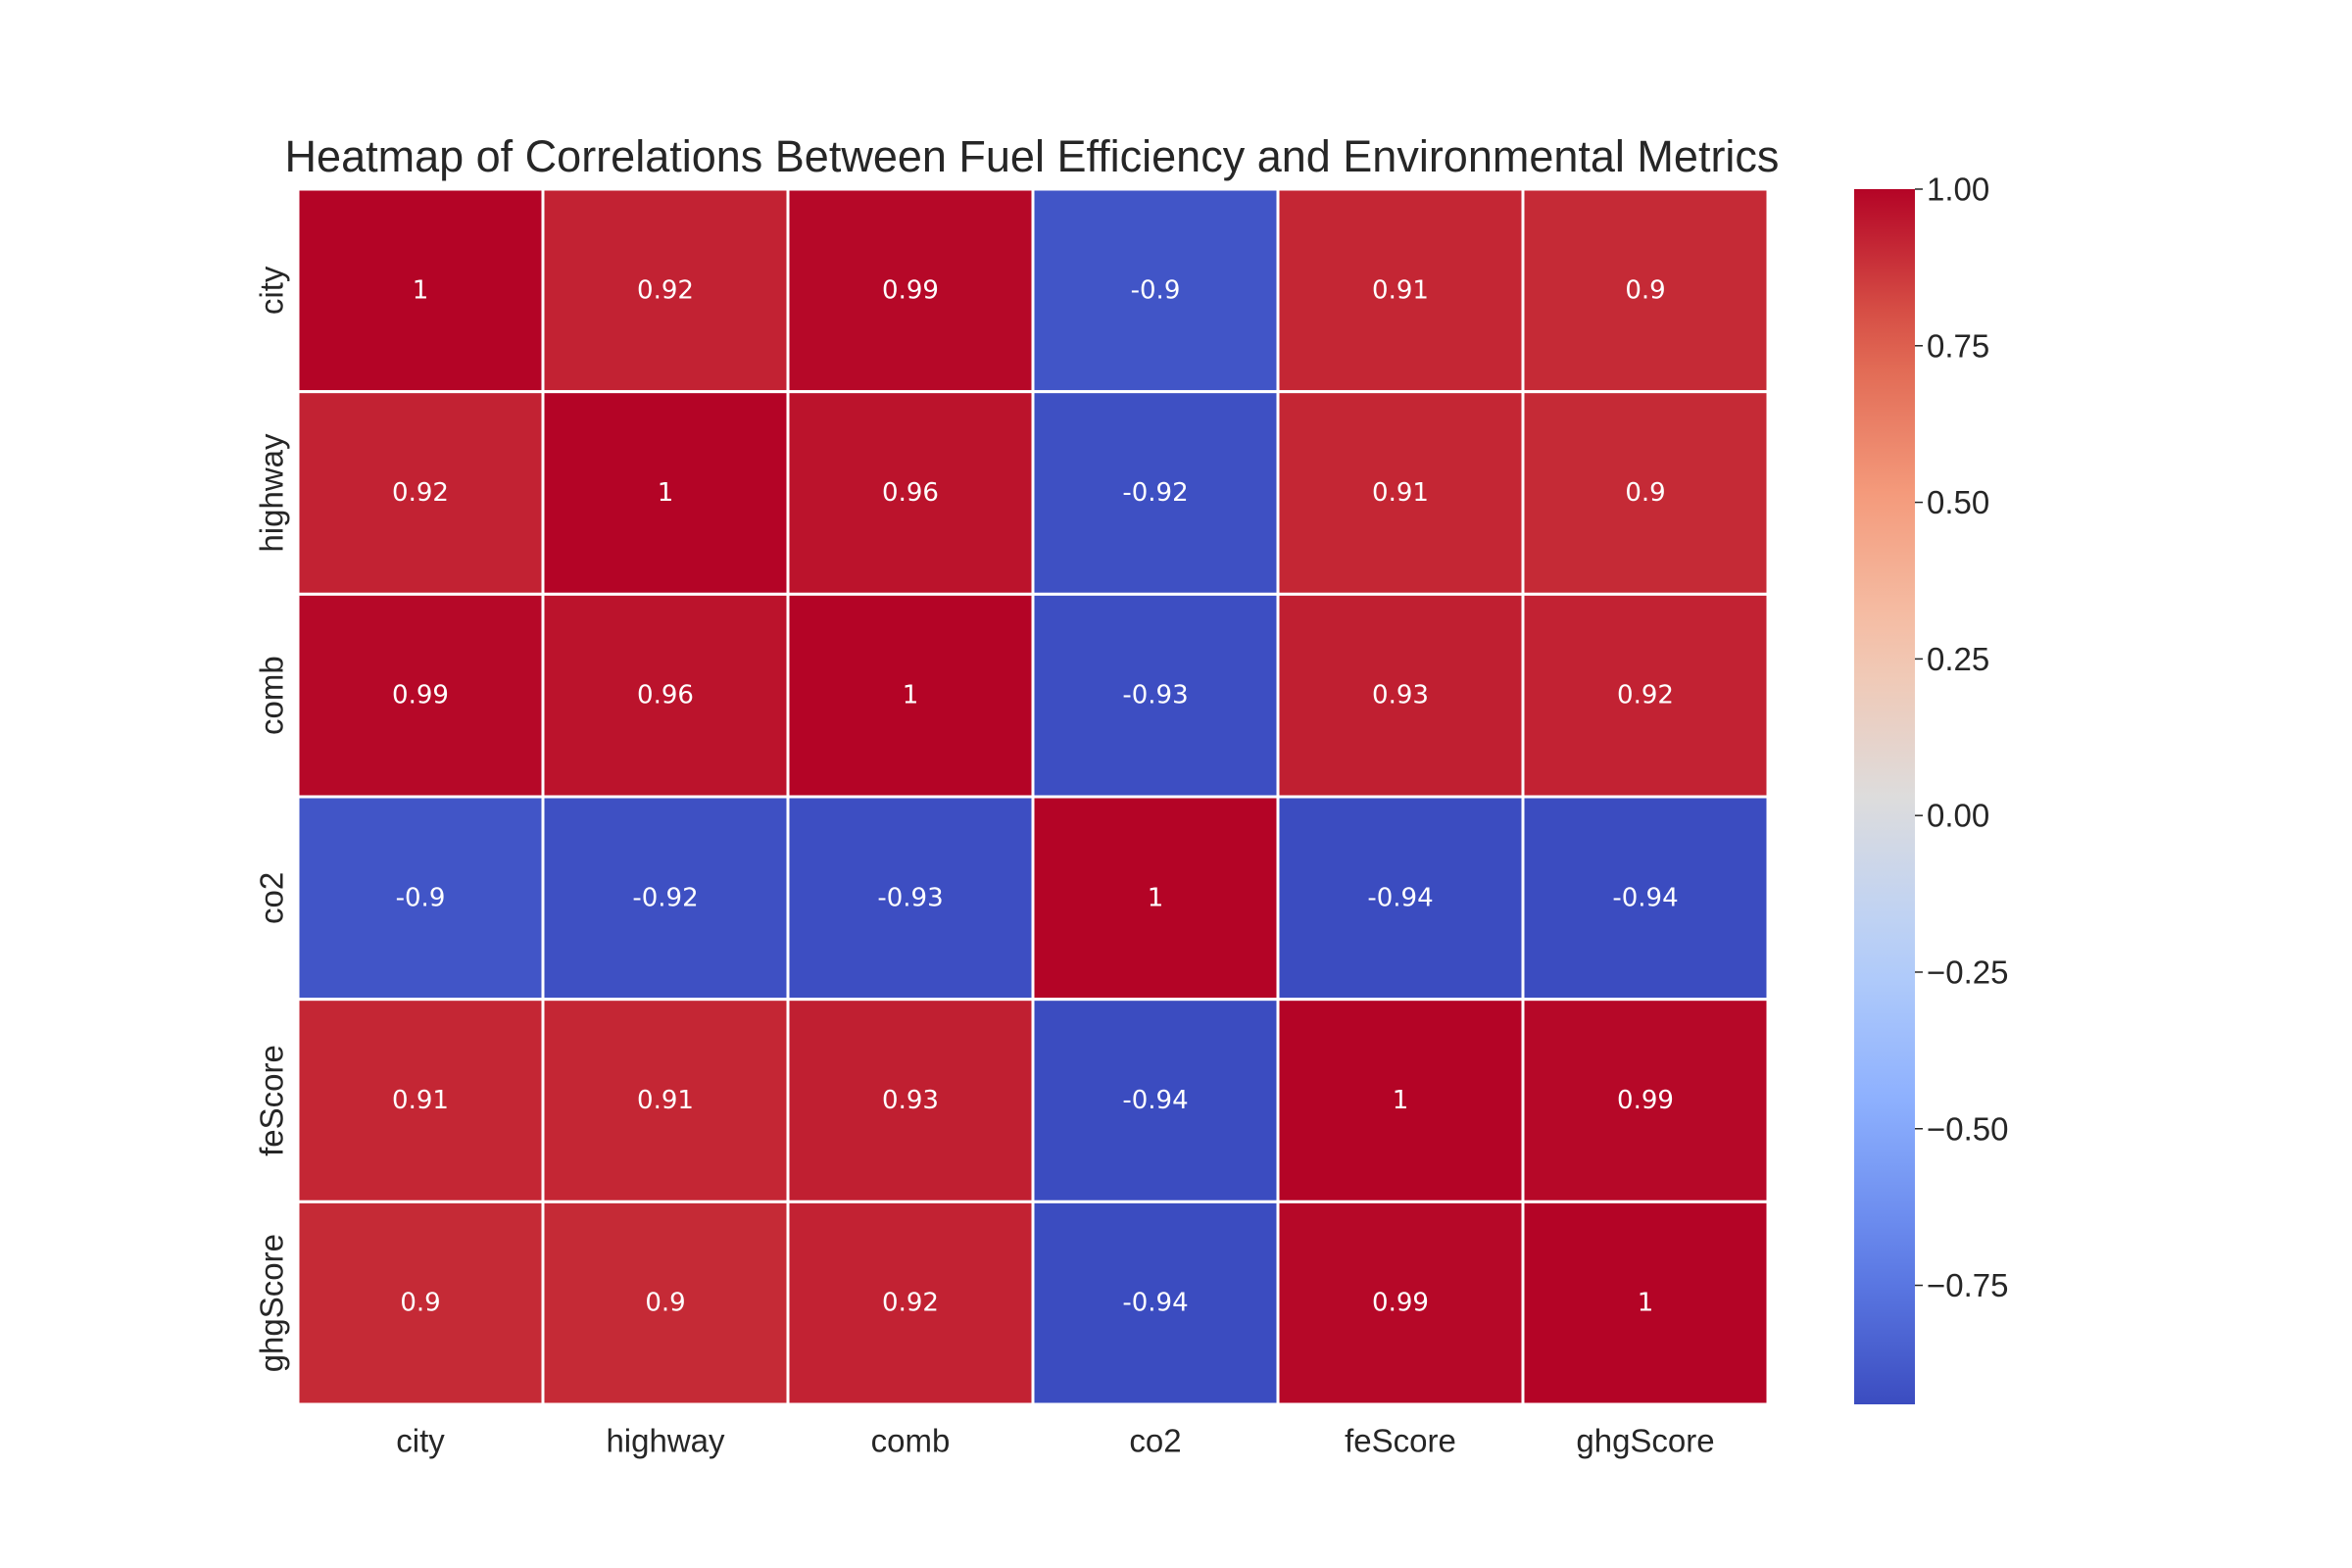 The width and height of the screenshot is (2352, 1568). Describe the element at coordinates (1968, 1285) in the screenshot. I see `colorbar-tick-label: −0.75` at that location.